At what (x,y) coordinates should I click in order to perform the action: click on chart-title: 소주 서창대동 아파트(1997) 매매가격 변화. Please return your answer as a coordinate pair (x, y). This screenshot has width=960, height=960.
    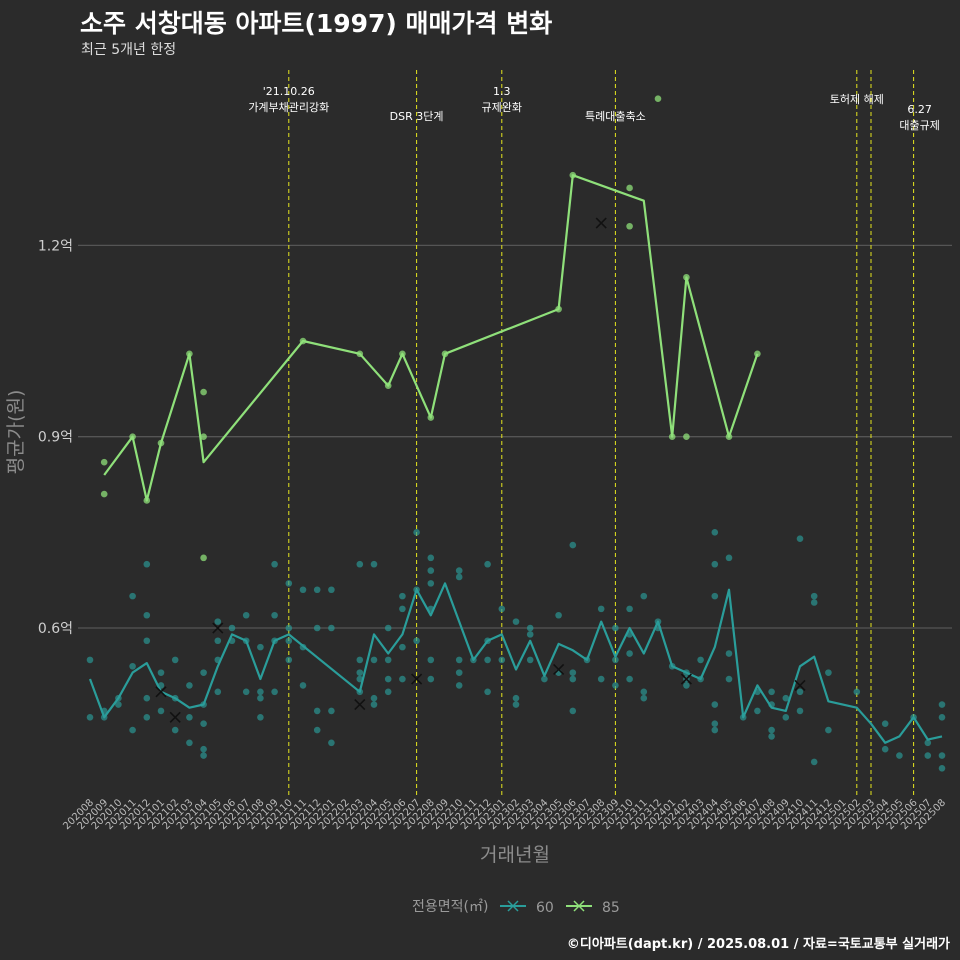
    Looking at the image, I should click on (316, 23).